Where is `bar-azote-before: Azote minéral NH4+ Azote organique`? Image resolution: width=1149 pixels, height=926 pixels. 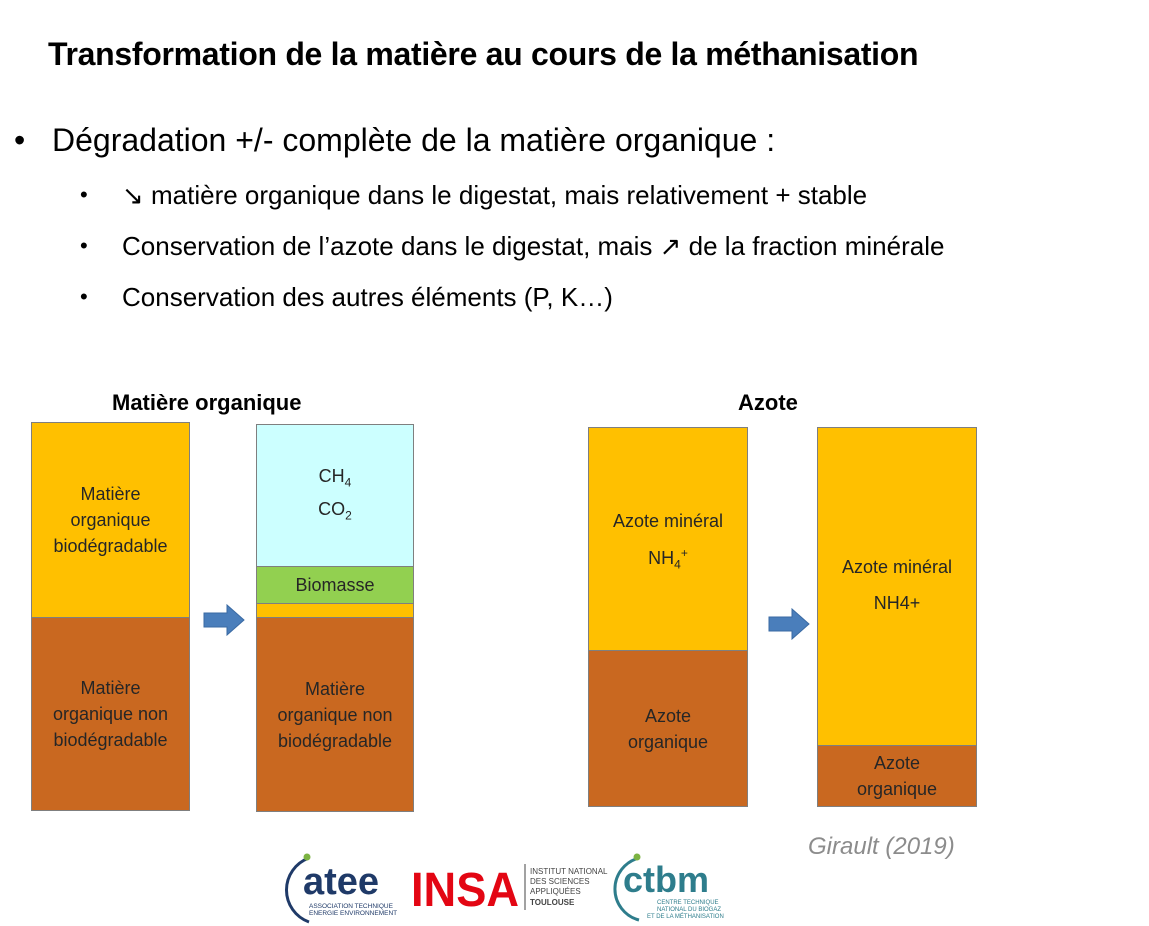 bar-azote-before: Azote minéral NH4+ Azote organique is located at coordinates (668, 617).